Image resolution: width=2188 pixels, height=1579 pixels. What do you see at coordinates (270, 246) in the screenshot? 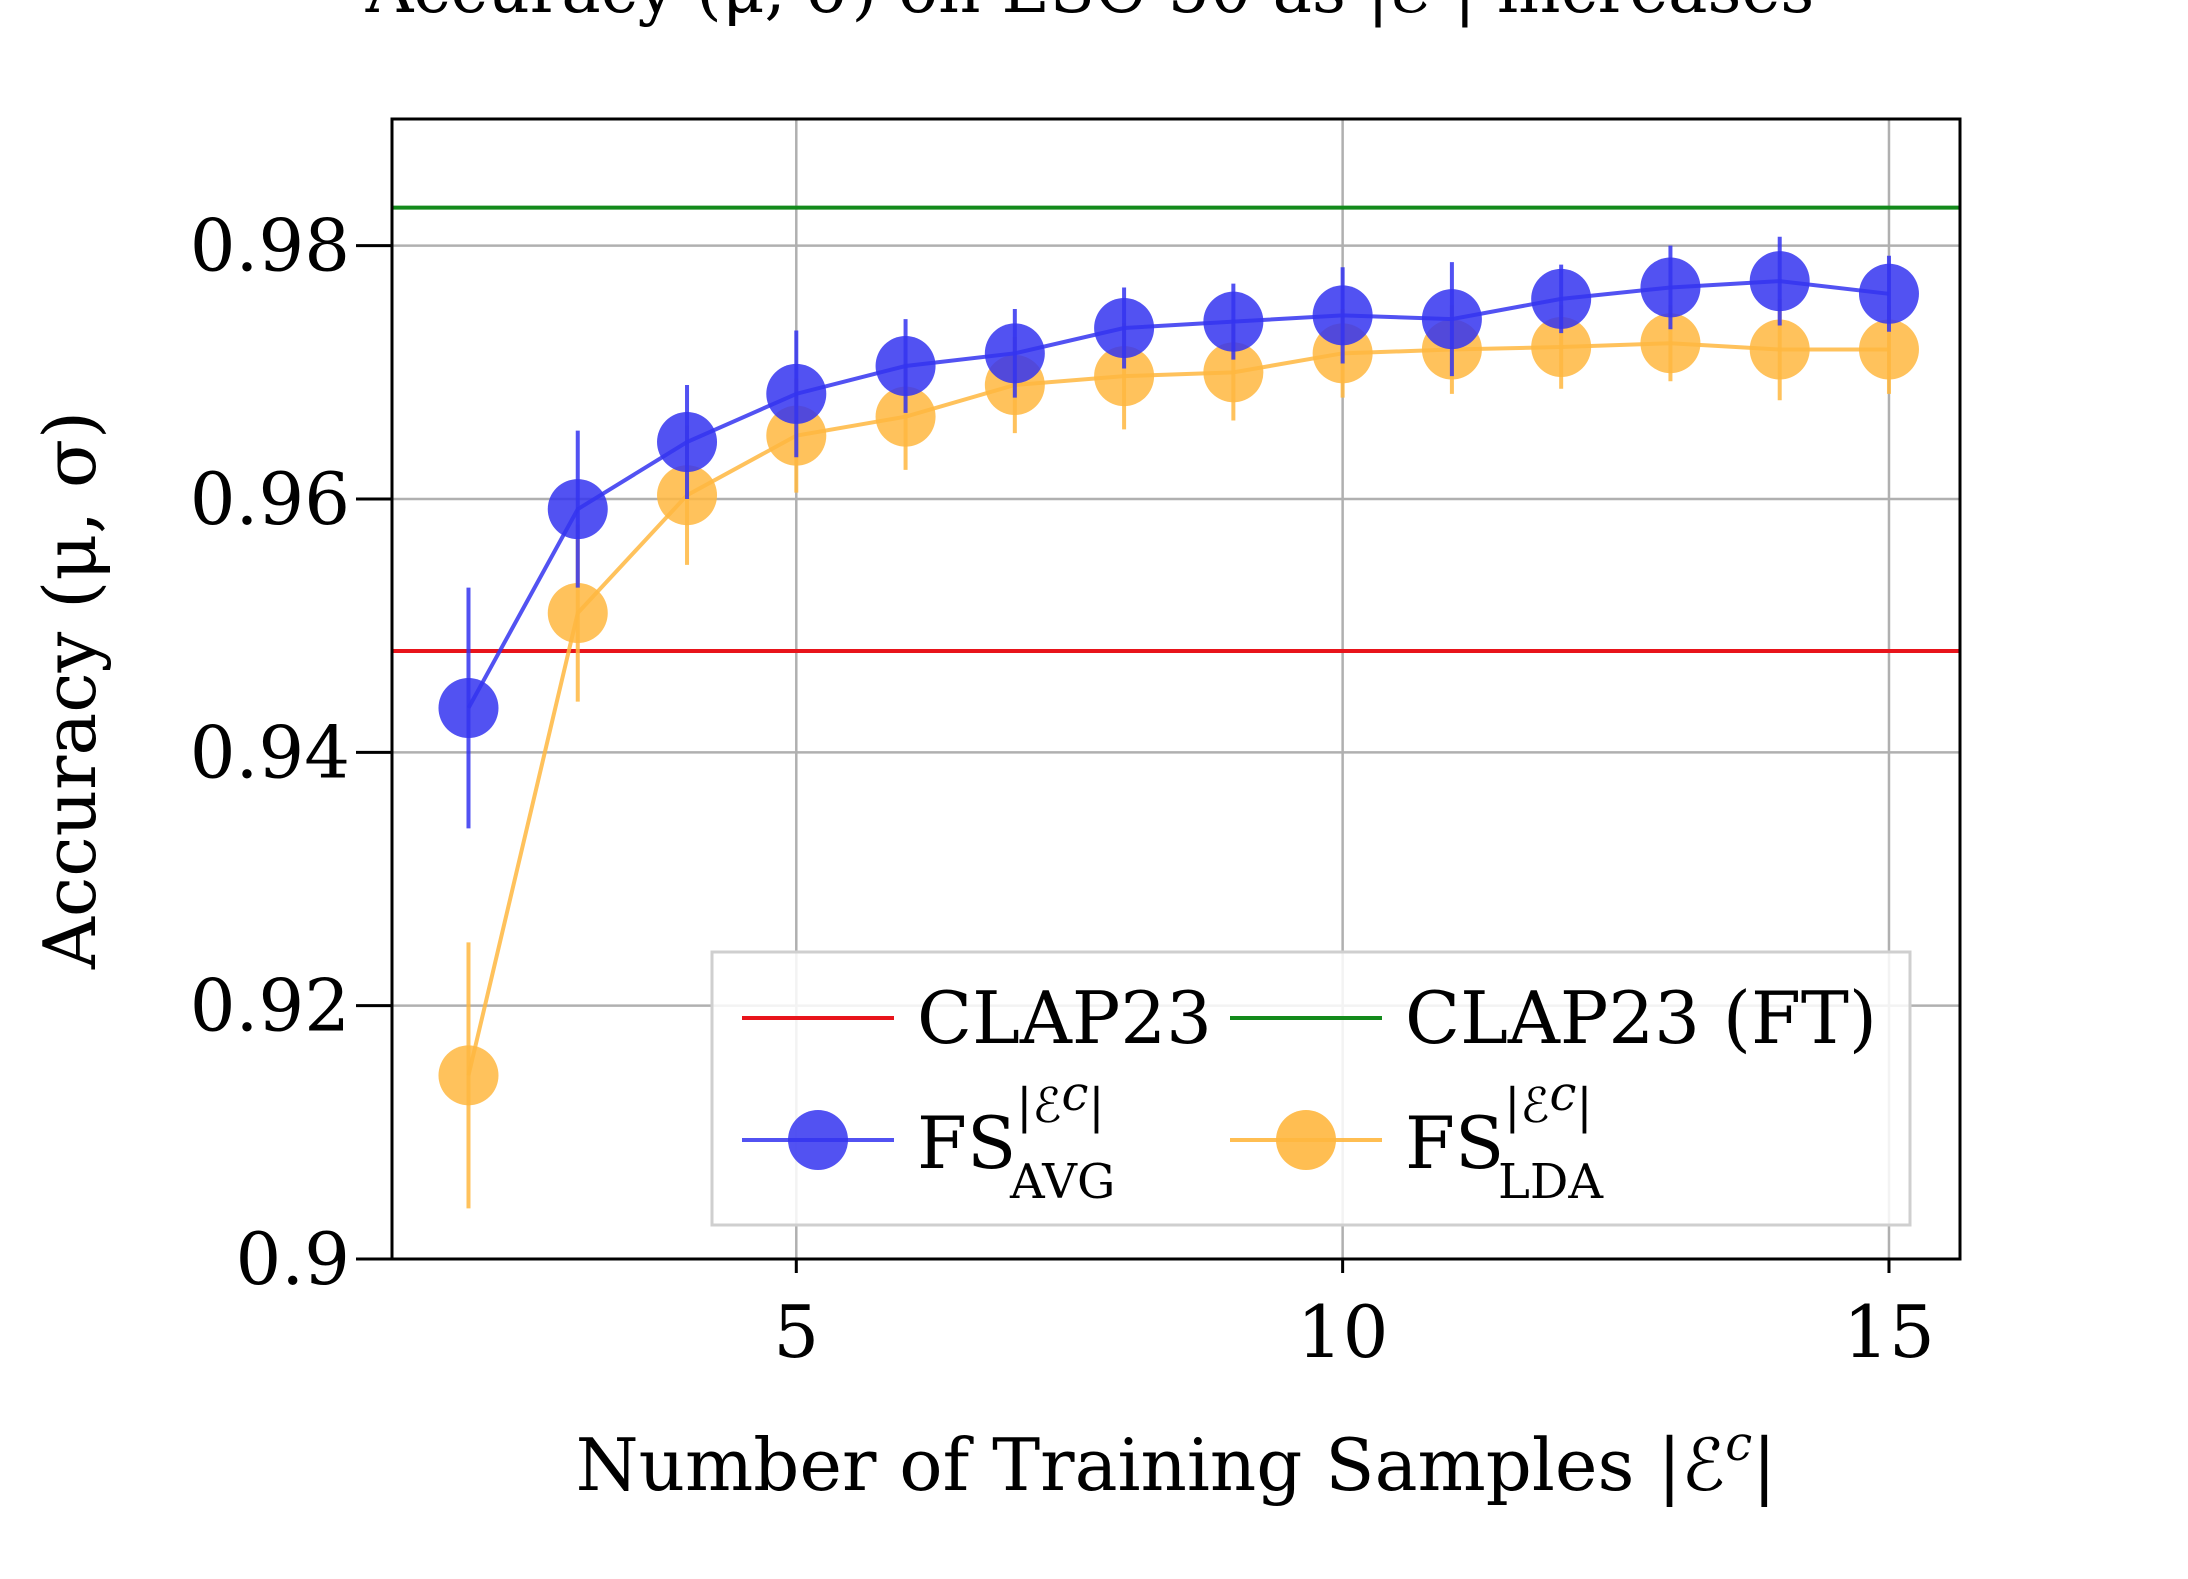
I see `y-tick-label: 0.98` at bounding box center [270, 246].